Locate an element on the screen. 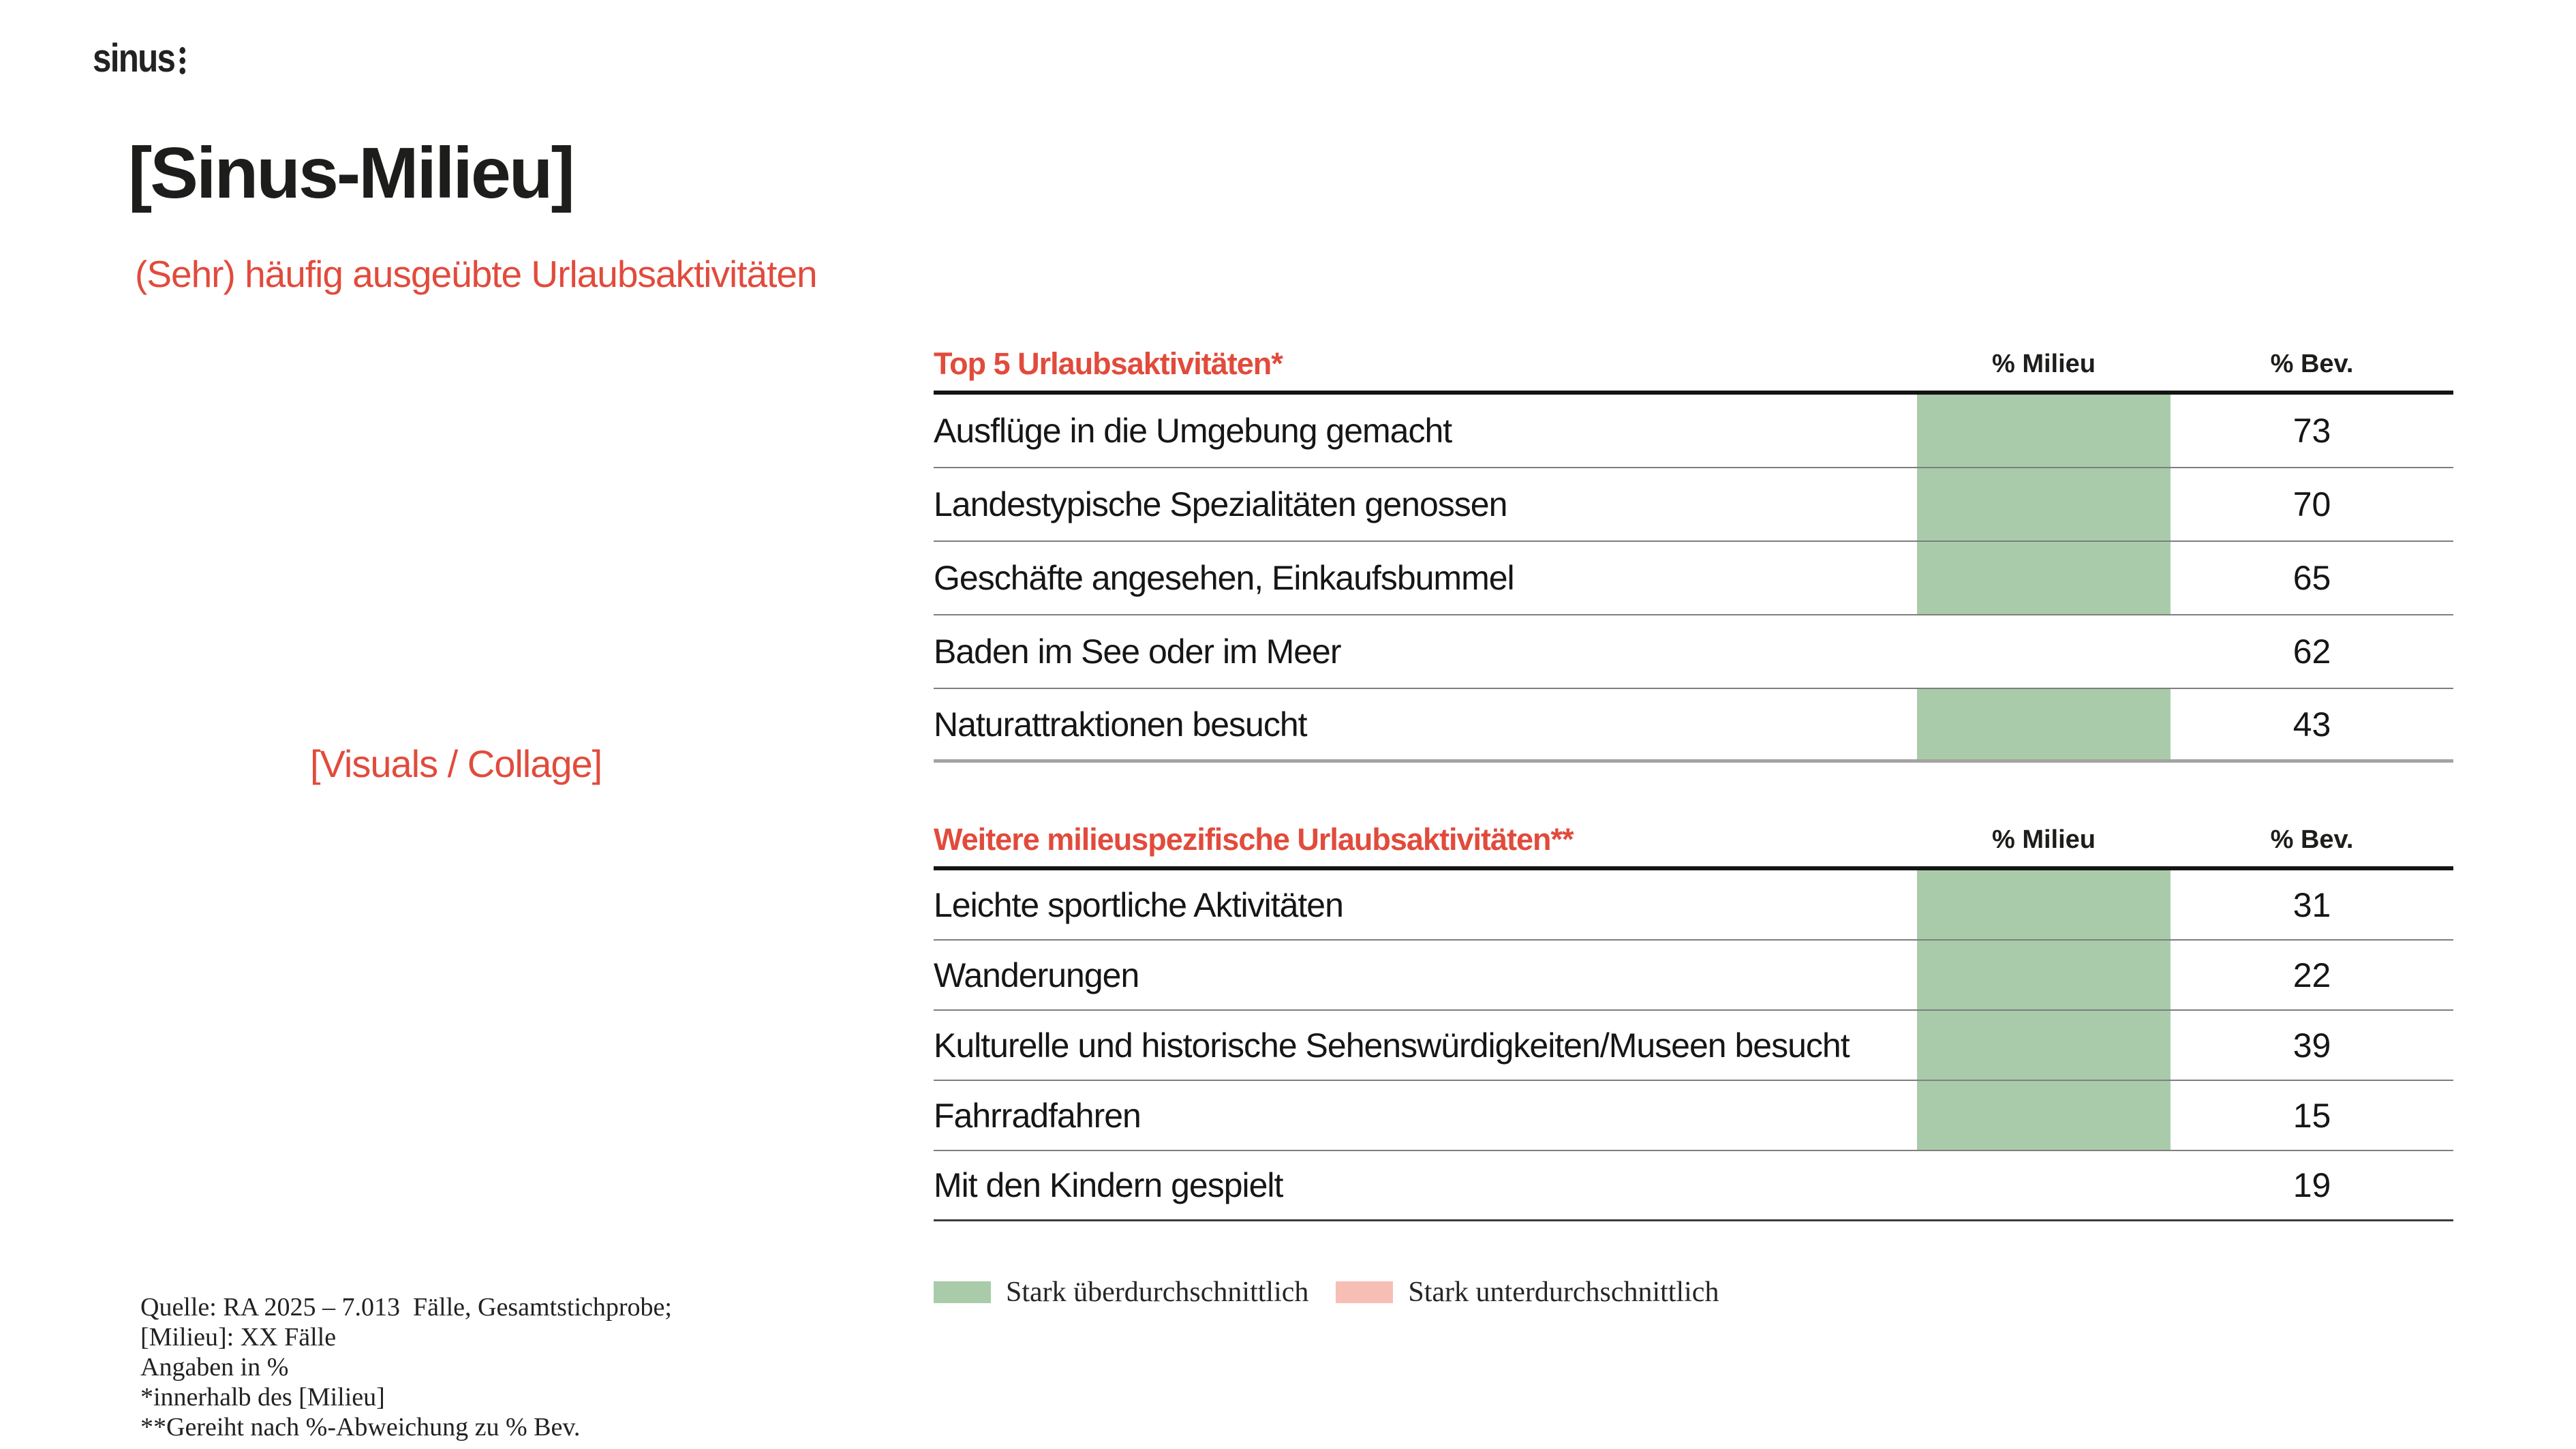 This screenshot has width=2576, height=1449. activity-label: Leichte sportliche Aktivitäten is located at coordinates (1139, 905).